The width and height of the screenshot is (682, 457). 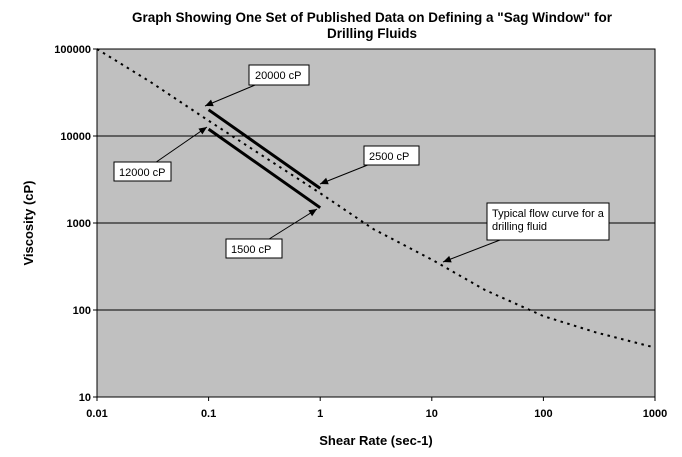 What do you see at coordinates (655, 414) in the screenshot?
I see `x-tick-label: 1000` at bounding box center [655, 414].